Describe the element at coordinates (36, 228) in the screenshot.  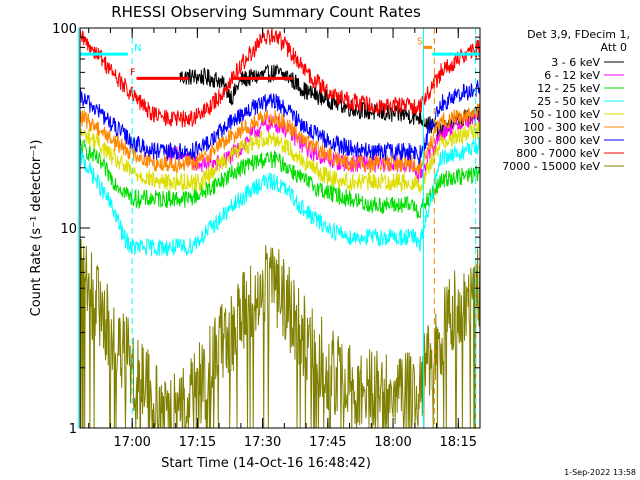
I see `y-axis-label: Count Rate (s⁻¹ detector⁻¹)` at that location.